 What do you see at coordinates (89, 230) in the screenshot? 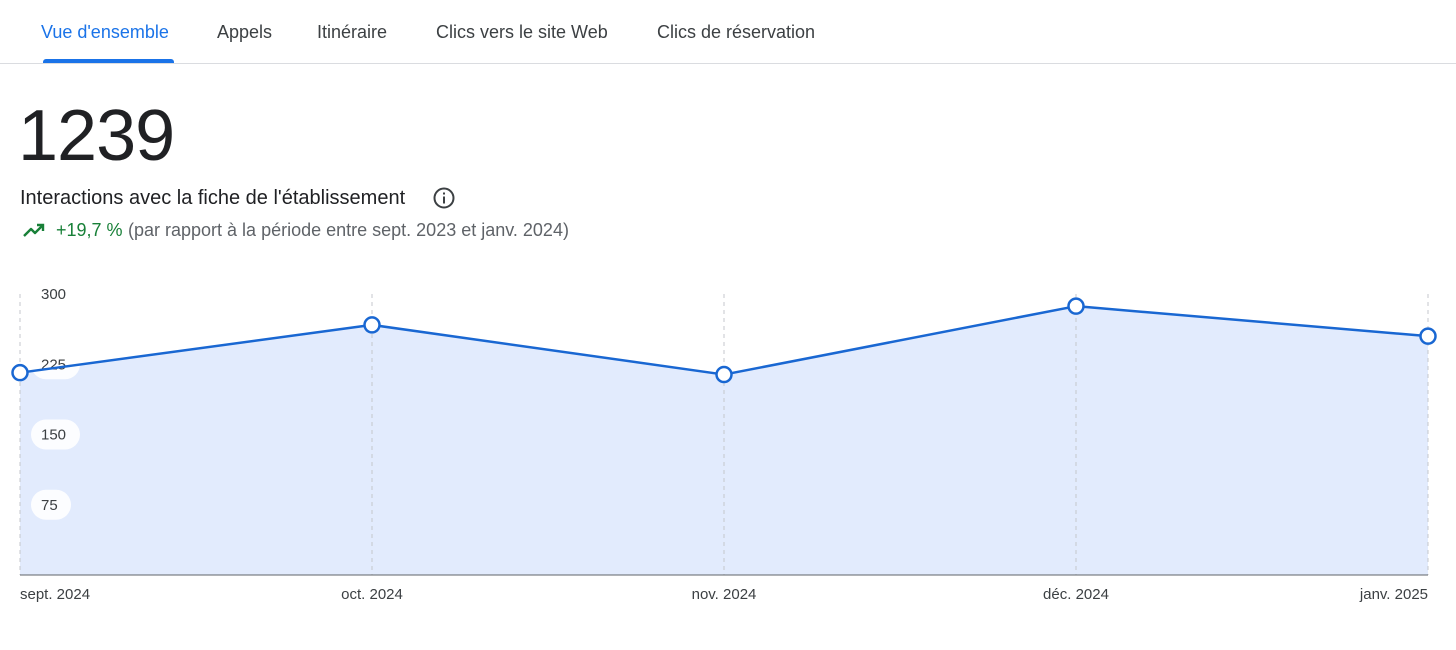
I see `trend-change-value: +19,7 %` at bounding box center [89, 230].